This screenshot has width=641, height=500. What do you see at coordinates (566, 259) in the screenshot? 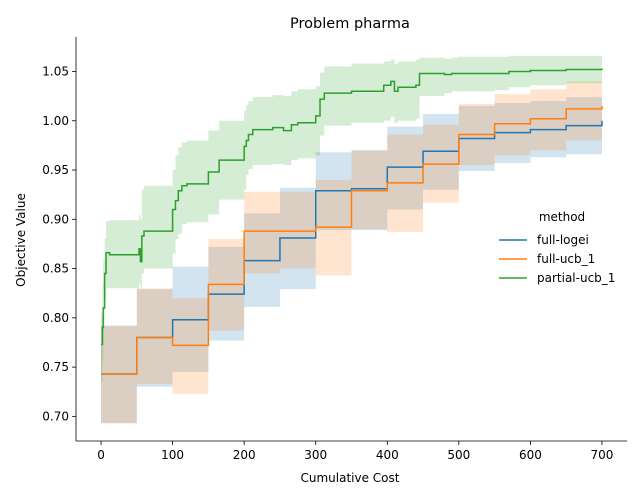
I see `legend-label-full-ucb_1: full-ucb_1` at bounding box center [566, 259].